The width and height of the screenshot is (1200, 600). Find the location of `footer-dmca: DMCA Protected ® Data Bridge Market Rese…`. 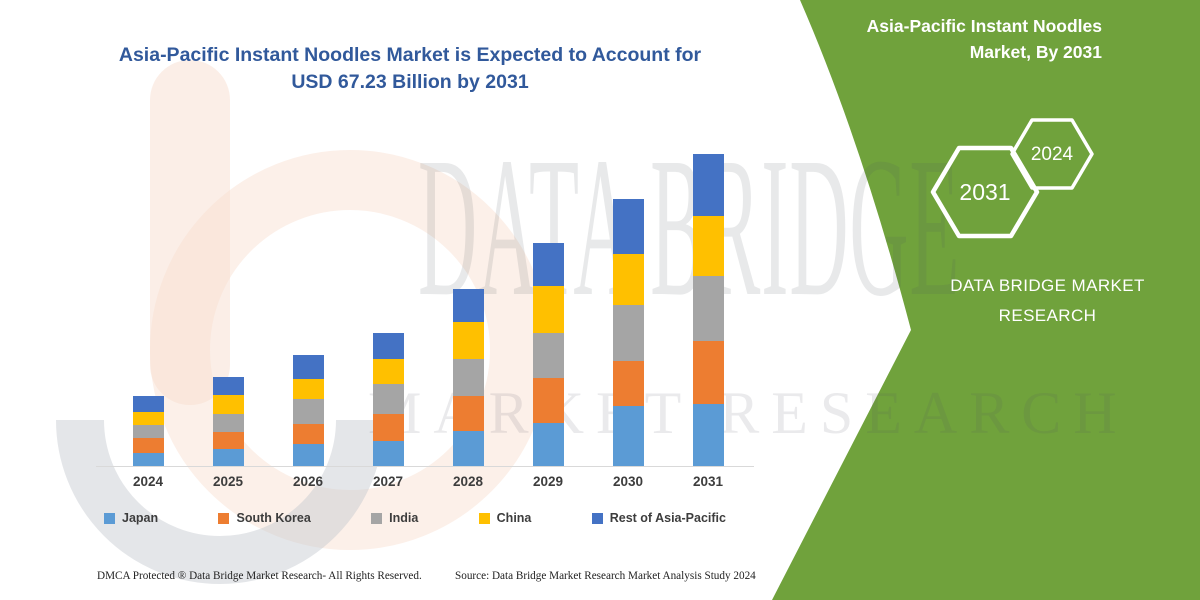

footer-dmca: DMCA Protected ® Data Bridge Market Rese… is located at coordinates (259, 576).